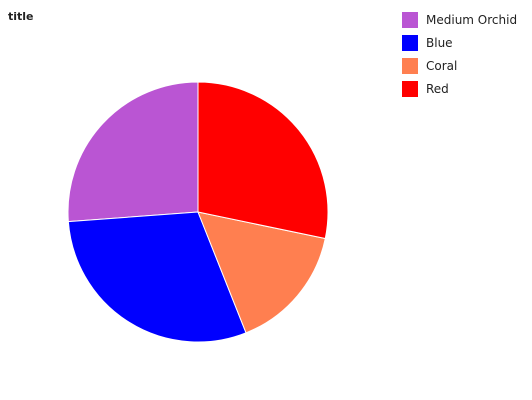 The image size is (532, 400). What do you see at coordinates (261, 272) in the screenshot?
I see `pie-slice-coral` at bounding box center [261, 272].